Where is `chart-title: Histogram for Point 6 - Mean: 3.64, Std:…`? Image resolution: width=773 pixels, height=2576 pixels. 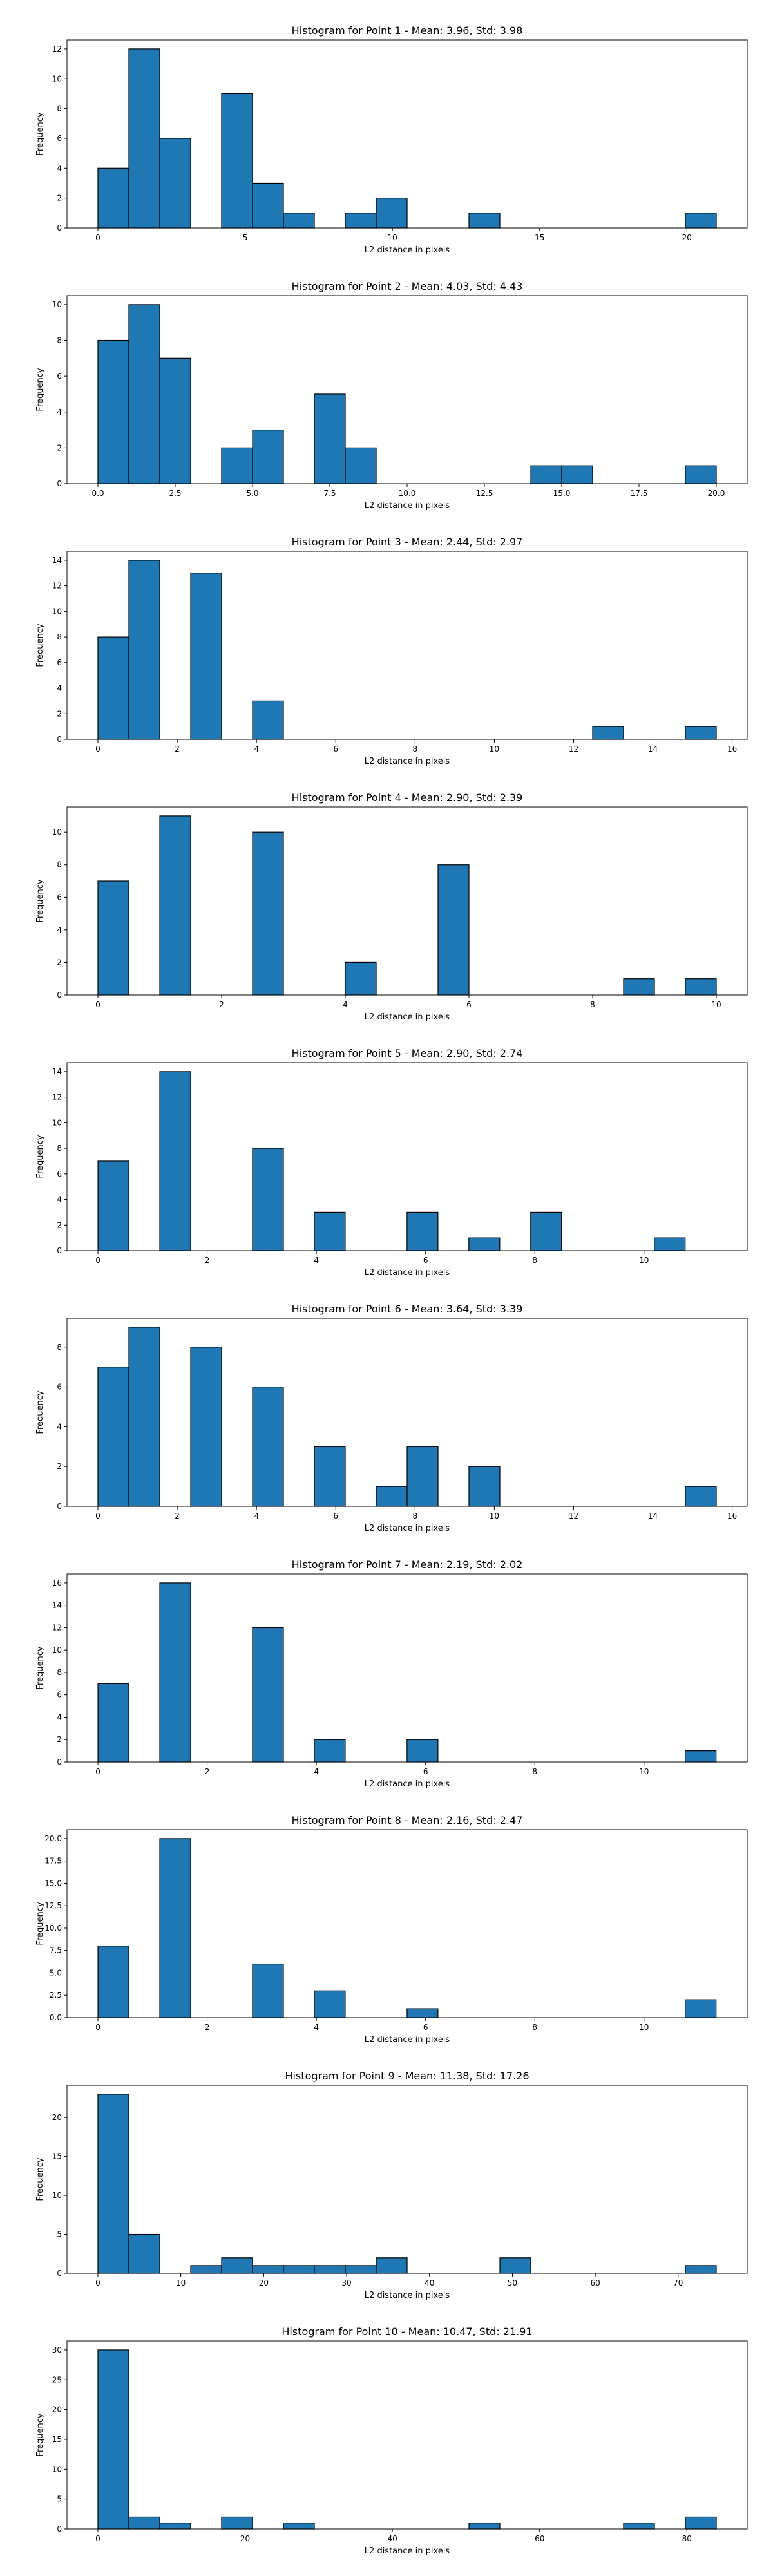
chart-title: Histogram for Point 6 - Mean: 3.64, Std:… is located at coordinates (407, 1309).